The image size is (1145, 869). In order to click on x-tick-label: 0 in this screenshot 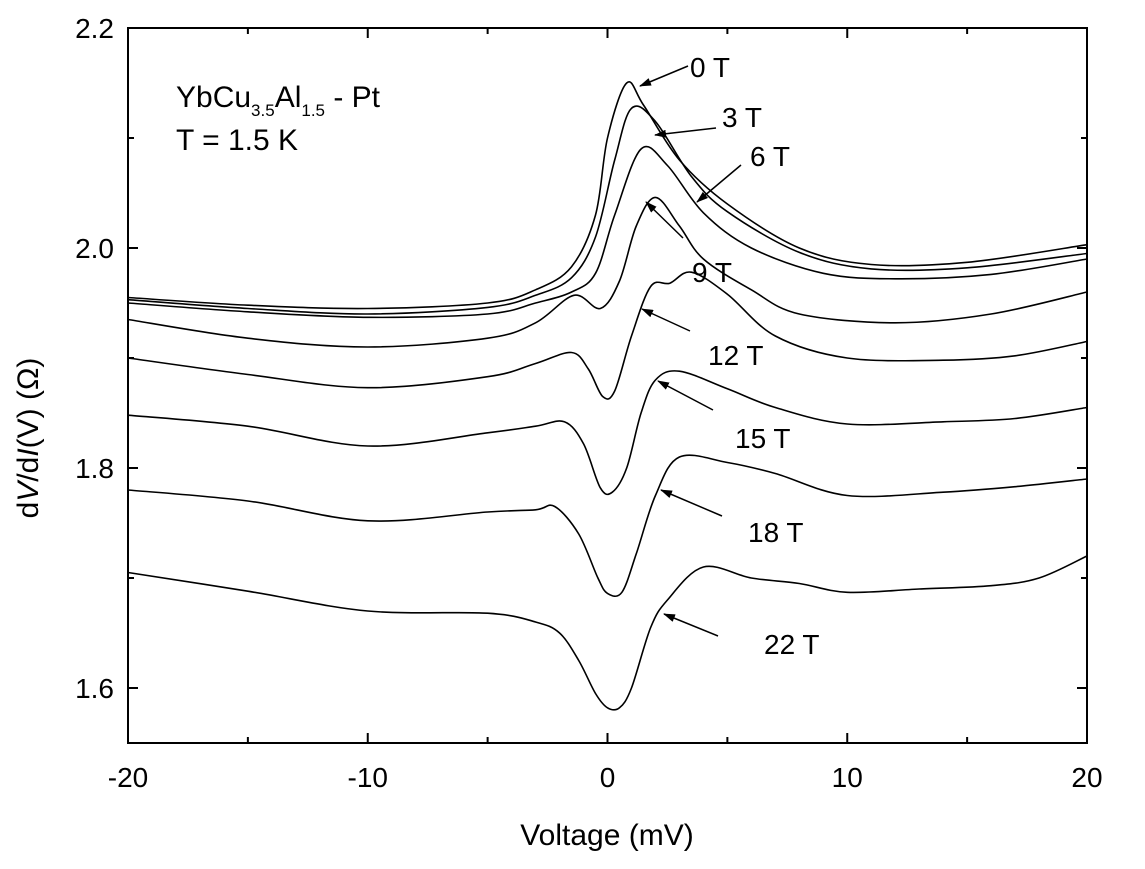, I will do `click(608, 777)`.